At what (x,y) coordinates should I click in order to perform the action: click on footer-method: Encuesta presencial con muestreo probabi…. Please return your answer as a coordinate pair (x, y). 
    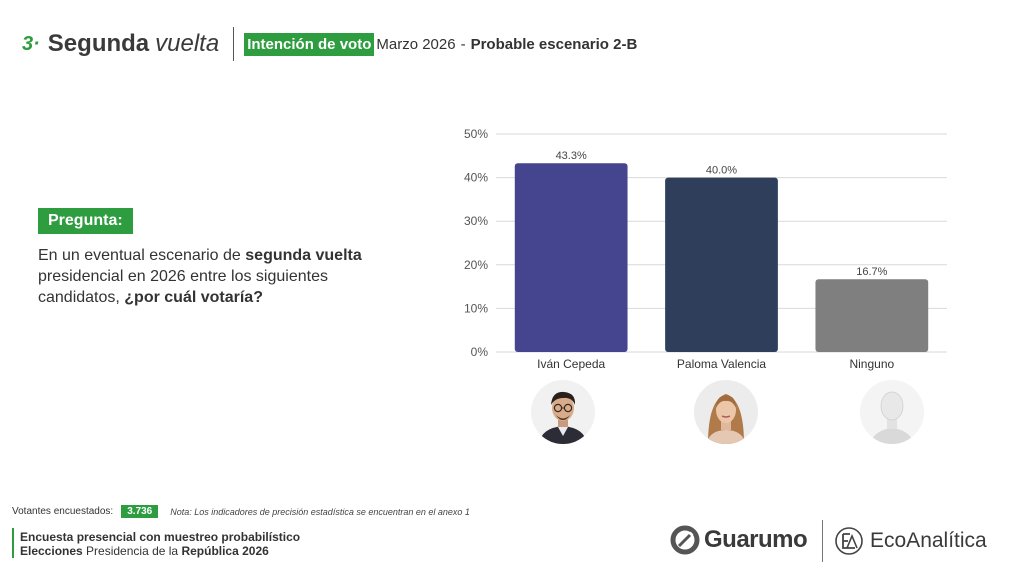
    Looking at the image, I should click on (160, 537).